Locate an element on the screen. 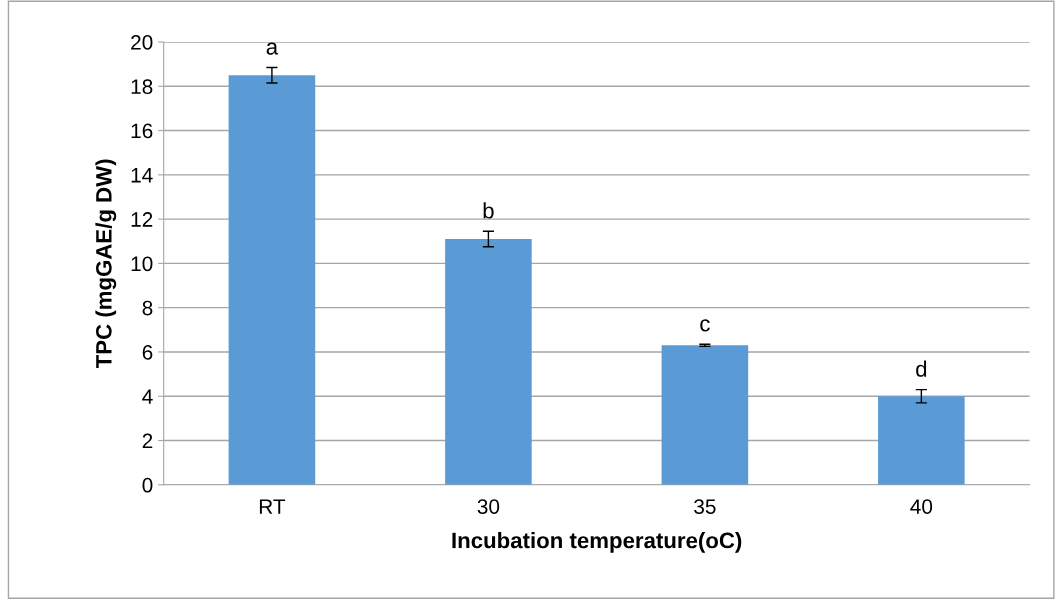  x-tick-label: RT is located at coordinates (272, 506).